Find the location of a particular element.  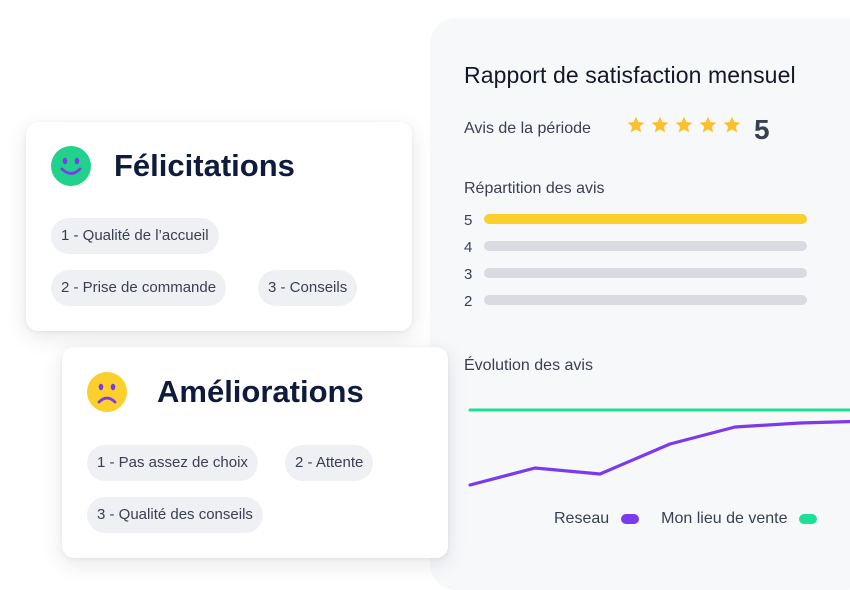

distribution-row: 5 is located at coordinates (644, 220).